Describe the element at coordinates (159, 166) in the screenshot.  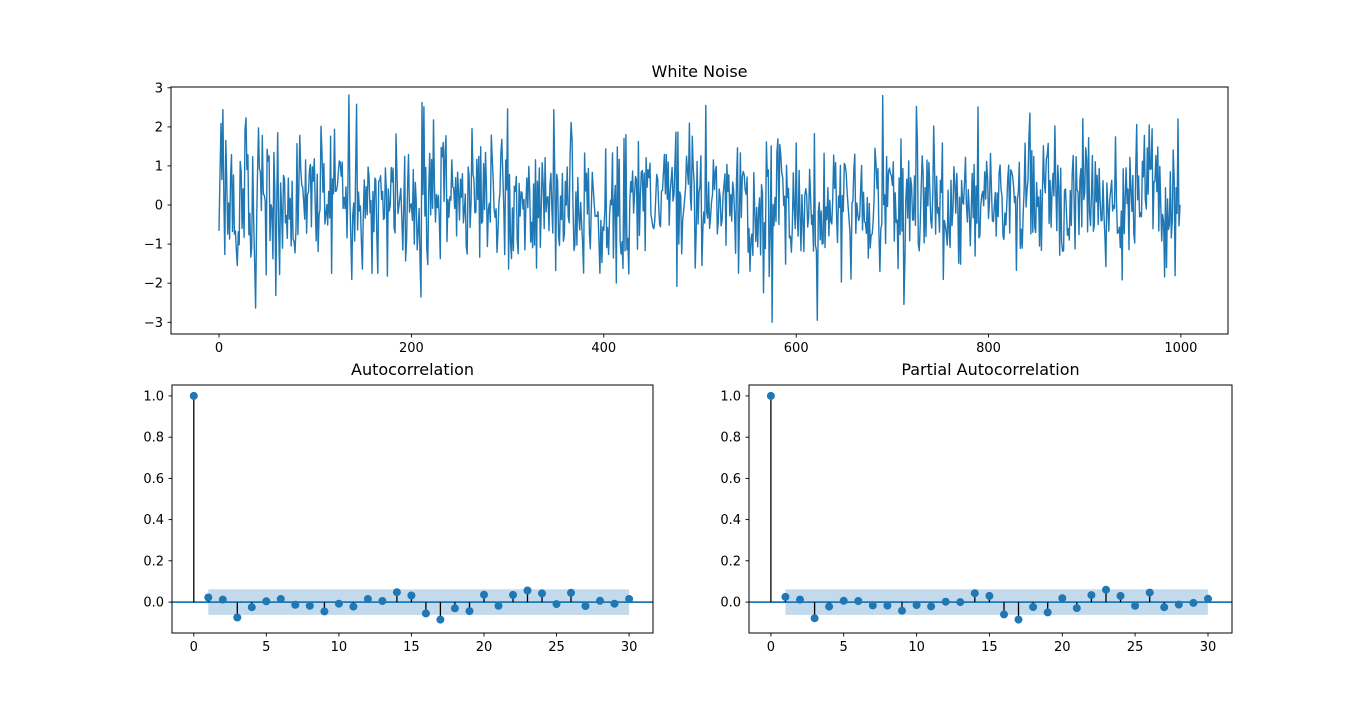
I see `y-tick-label: 1` at that location.